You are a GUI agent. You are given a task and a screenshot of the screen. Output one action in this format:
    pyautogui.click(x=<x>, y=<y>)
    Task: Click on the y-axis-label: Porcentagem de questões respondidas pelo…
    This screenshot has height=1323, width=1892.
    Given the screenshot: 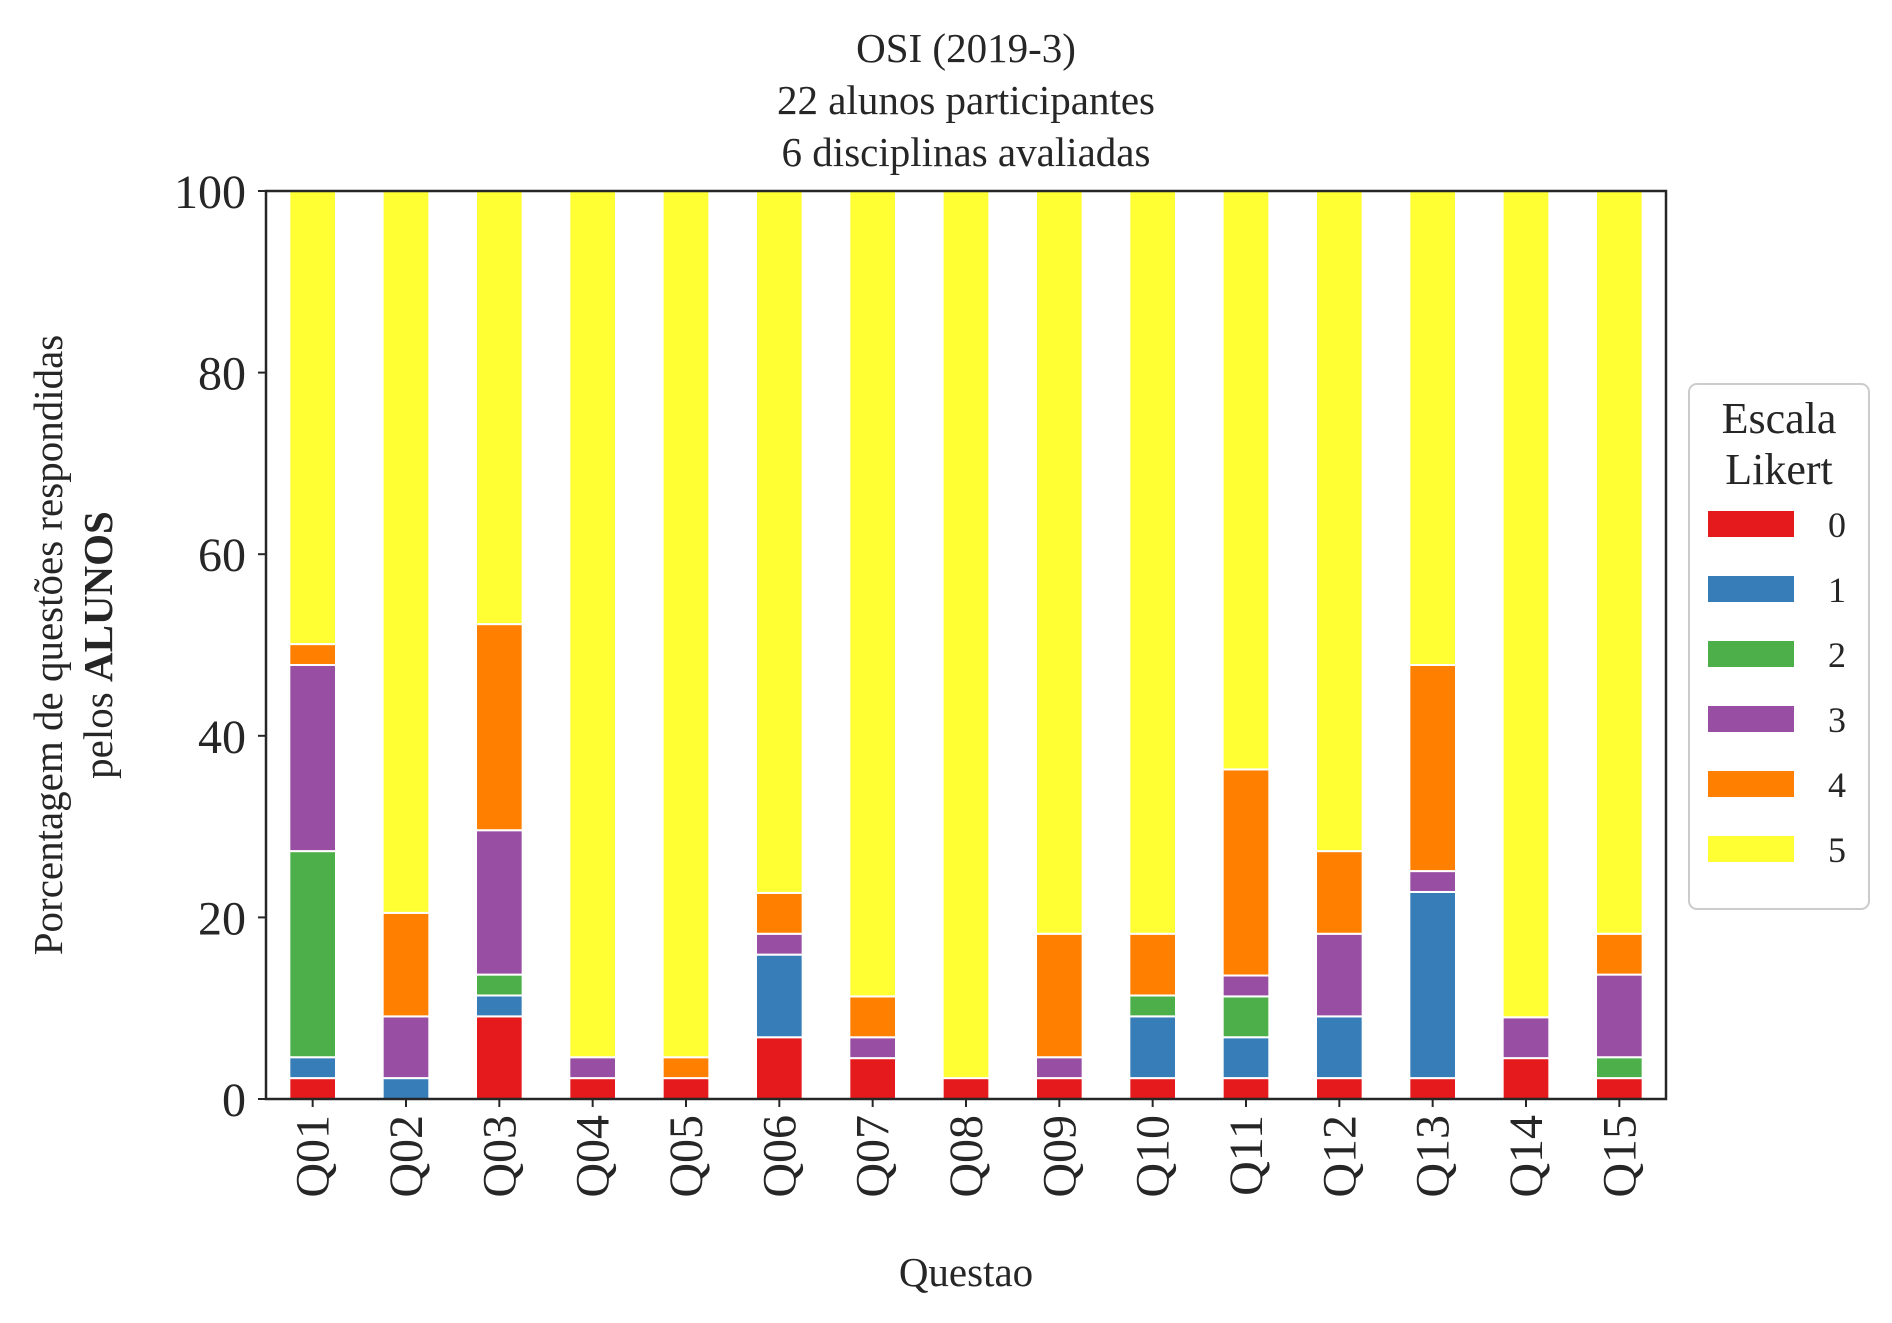 What is the action you would take?
    pyautogui.click(x=73, y=645)
    